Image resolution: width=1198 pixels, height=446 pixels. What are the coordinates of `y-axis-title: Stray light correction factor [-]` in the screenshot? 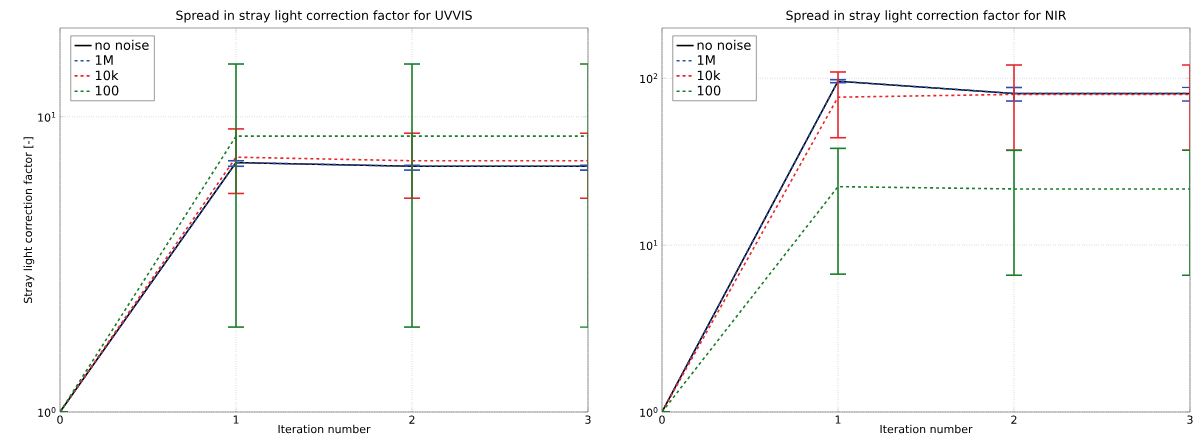 It's located at (29, 220).